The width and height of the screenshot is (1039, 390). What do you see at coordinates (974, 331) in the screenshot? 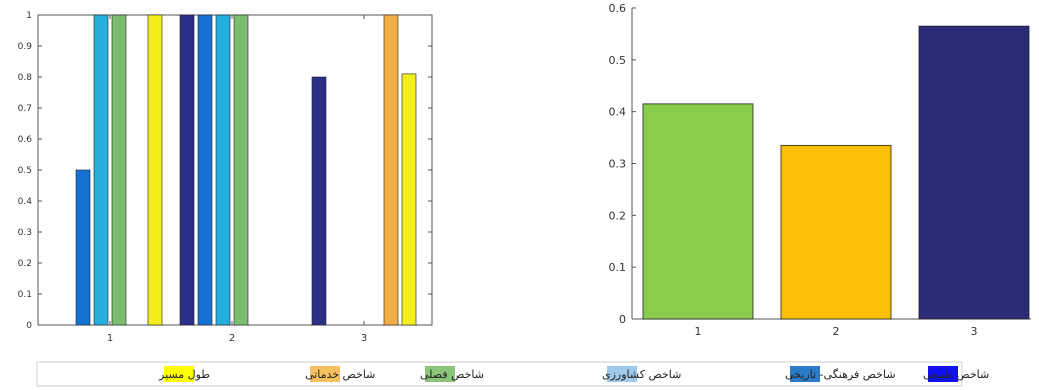
I see `right-xtick-label: 3` at bounding box center [974, 331].